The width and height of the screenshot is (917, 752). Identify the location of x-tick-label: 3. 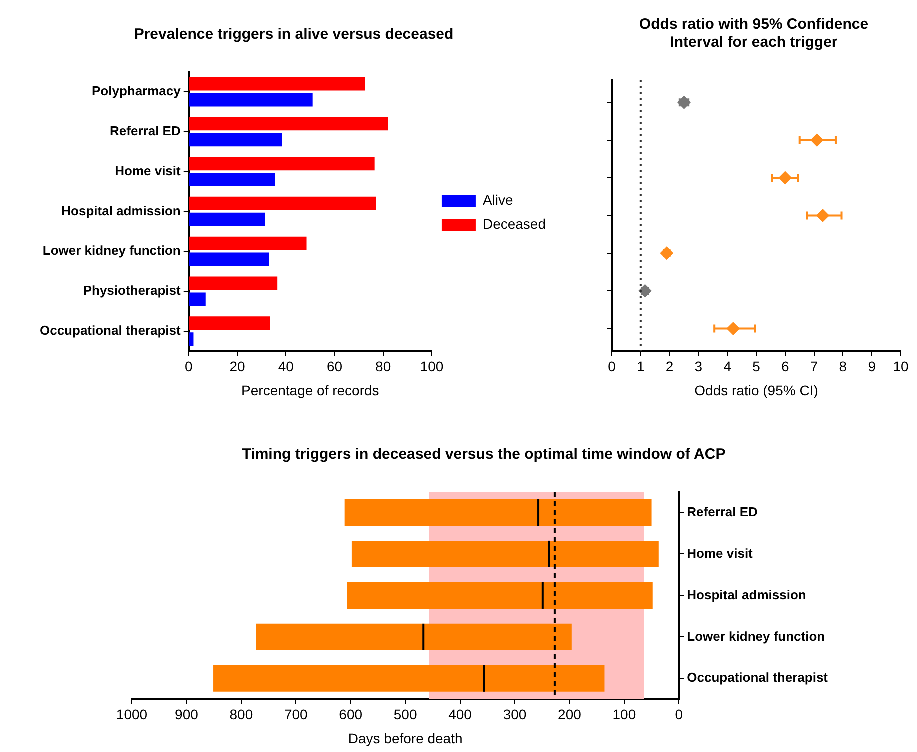
(698, 366).